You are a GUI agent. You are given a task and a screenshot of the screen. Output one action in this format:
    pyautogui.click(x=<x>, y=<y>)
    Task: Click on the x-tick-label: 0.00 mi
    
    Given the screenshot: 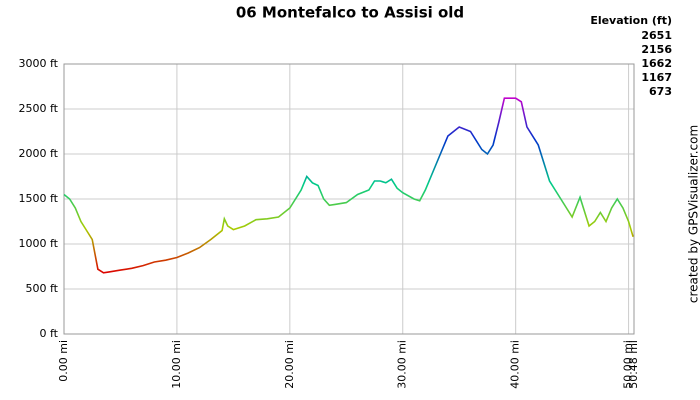 What is the action you would take?
    pyautogui.click(x=63, y=361)
    